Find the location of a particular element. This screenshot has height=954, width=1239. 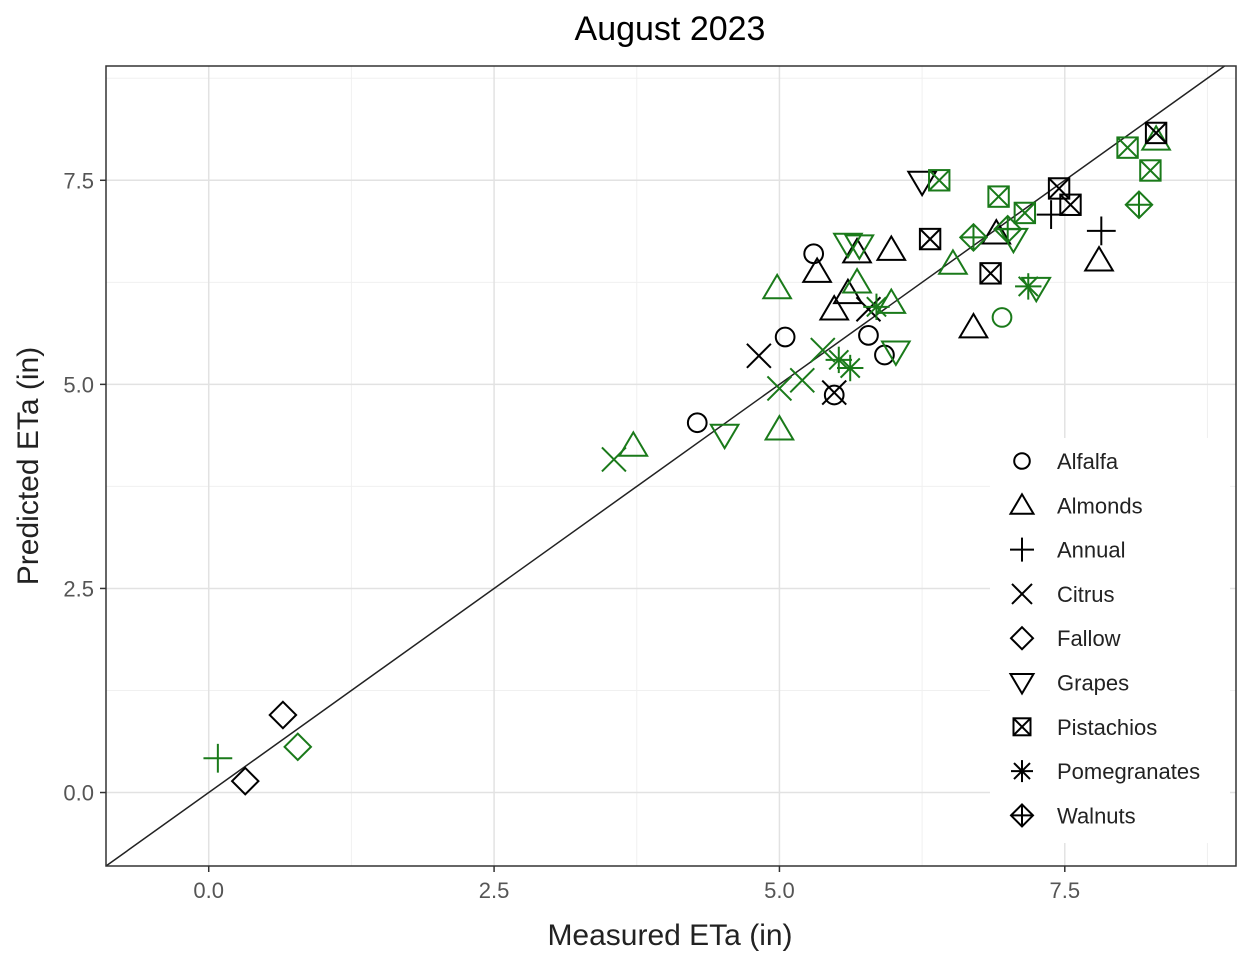

y-axis-title: Predicted ETa (in) is located at coordinates (28, 466).